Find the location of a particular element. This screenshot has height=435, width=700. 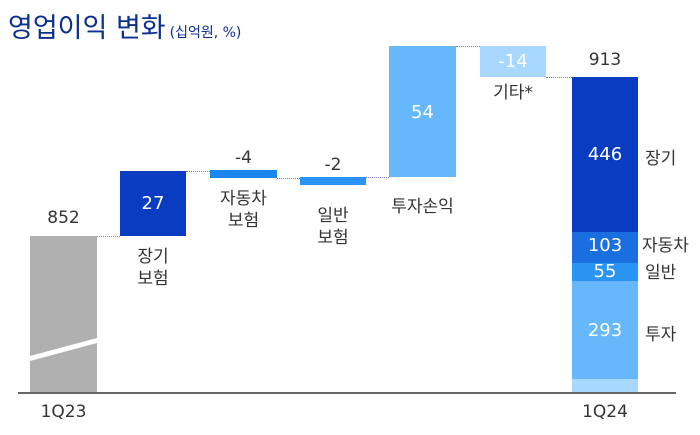

label-investment: 투자손익 is located at coordinates (422, 207).